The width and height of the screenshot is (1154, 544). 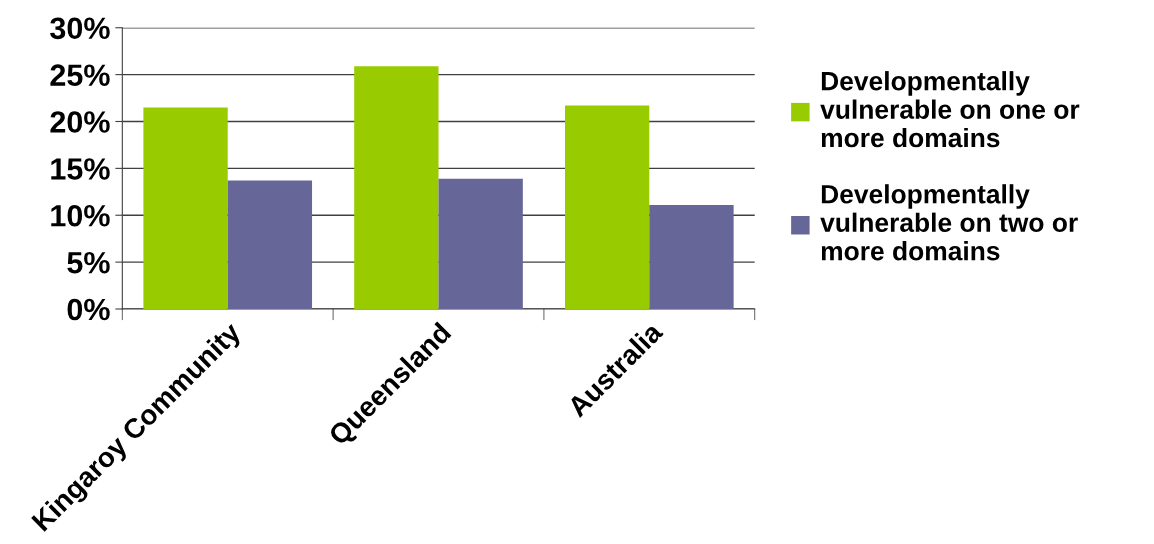 I want to click on y-tick-label: 10%, so click(x=80, y=215).